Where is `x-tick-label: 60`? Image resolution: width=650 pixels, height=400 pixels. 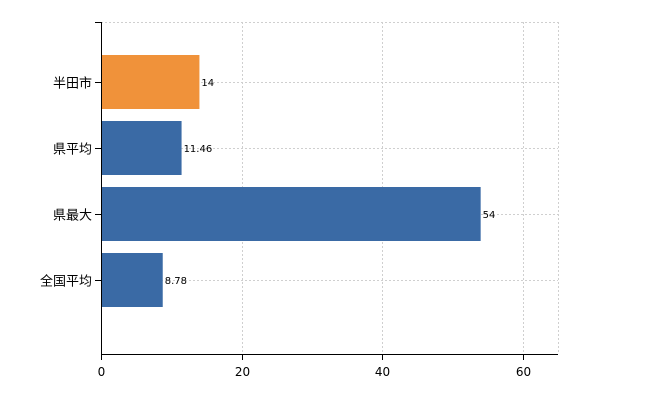
x-tick-label: 60 is located at coordinates (523, 372).